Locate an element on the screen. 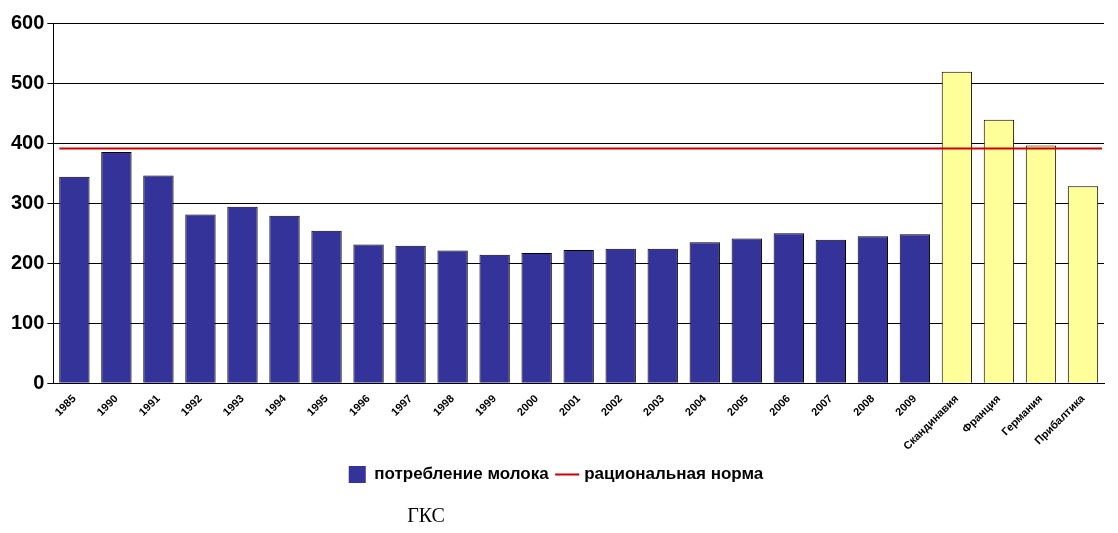  text: ГКС is located at coordinates (426, 515).